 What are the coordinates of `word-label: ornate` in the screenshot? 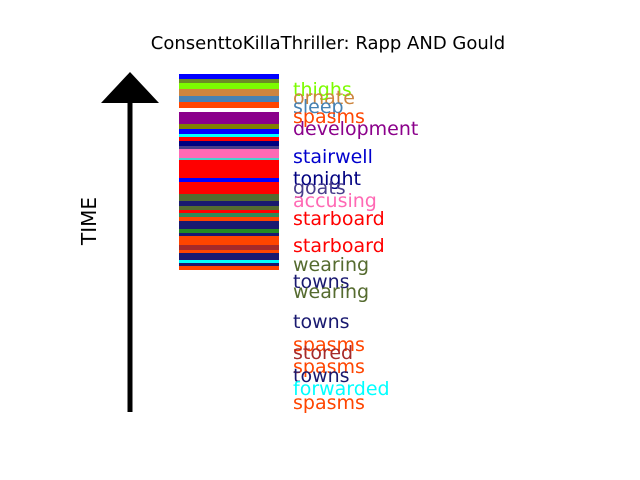 It's located at (324, 98).